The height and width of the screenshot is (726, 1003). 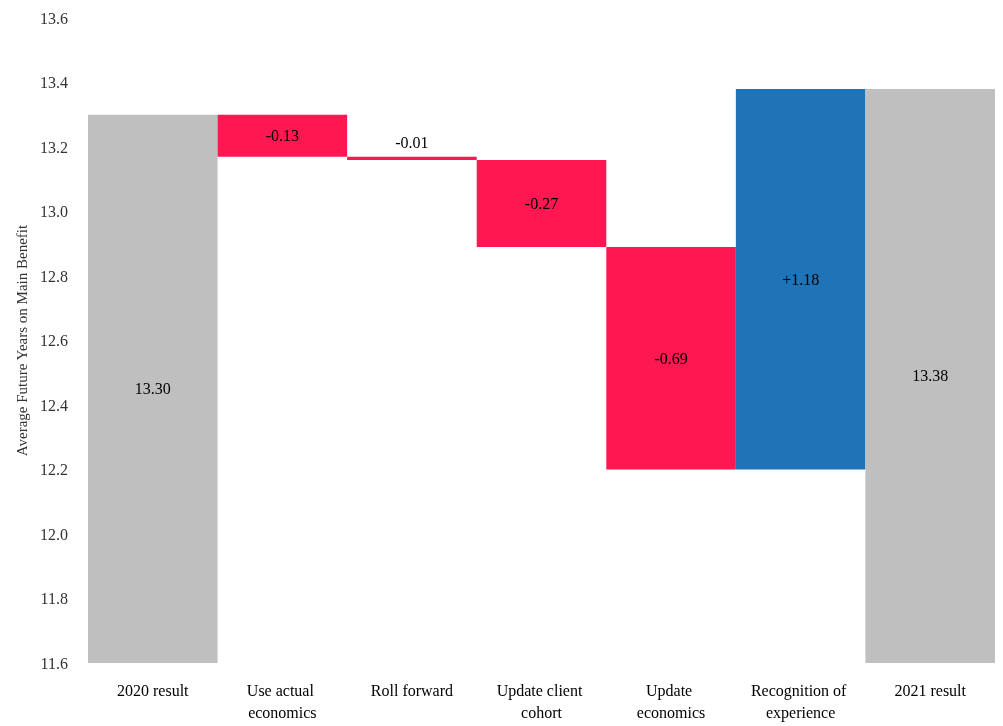 What do you see at coordinates (54, 340) in the screenshot?
I see `y-tick-label: 12.6` at bounding box center [54, 340].